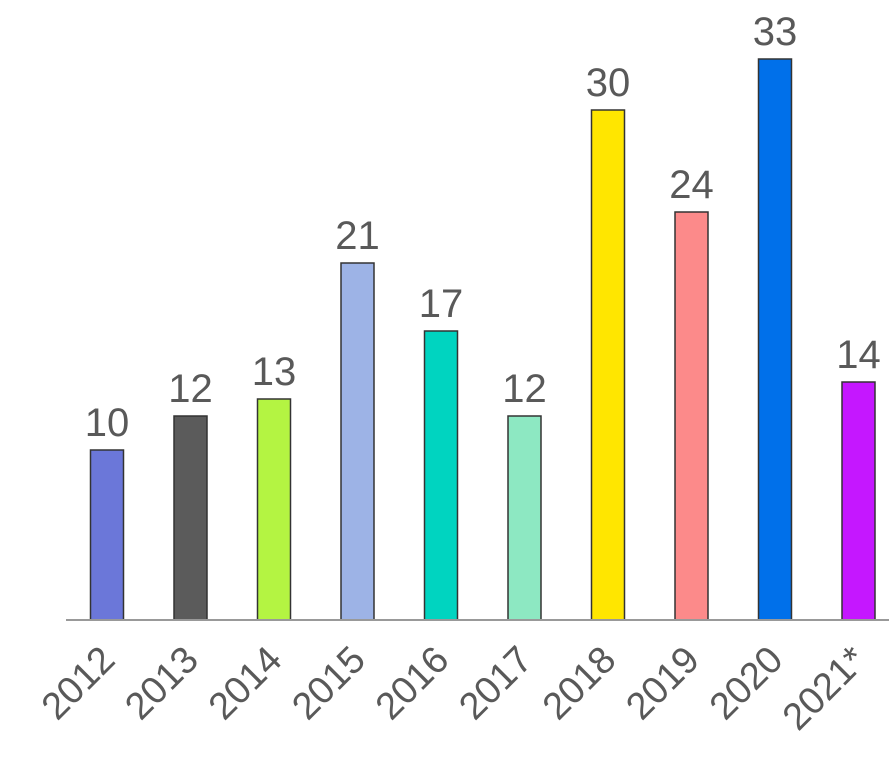 This screenshot has height=771, width=889. What do you see at coordinates (858, 501) in the screenshot?
I see `bar-2021` at bounding box center [858, 501].